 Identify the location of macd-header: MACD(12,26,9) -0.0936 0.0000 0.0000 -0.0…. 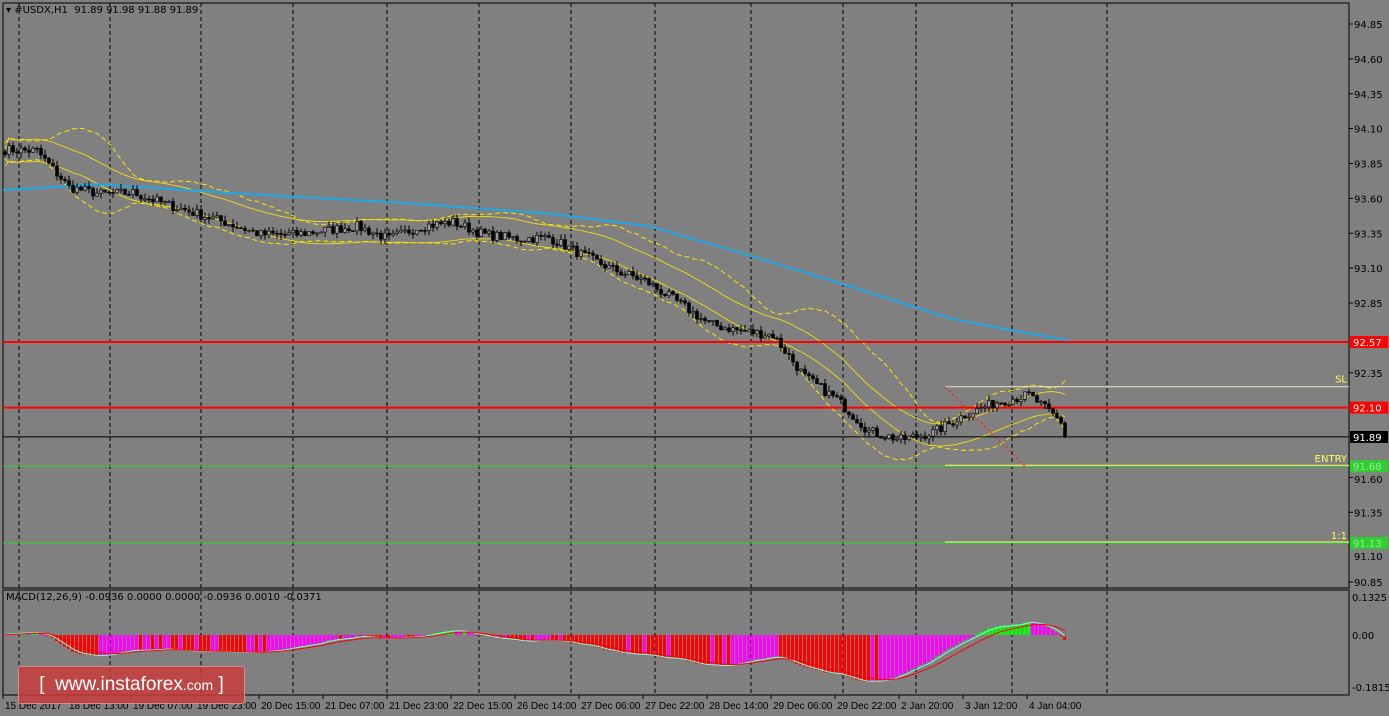
(164, 597).